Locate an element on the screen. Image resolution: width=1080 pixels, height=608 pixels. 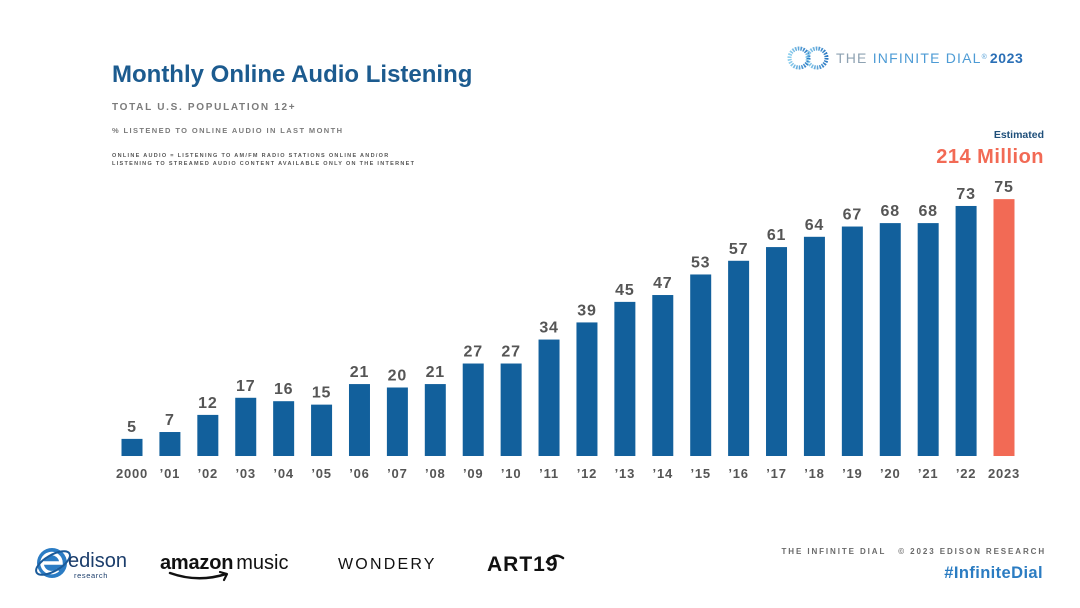
x-tick-label-06: ’06 is located at coordinates (359, 473).